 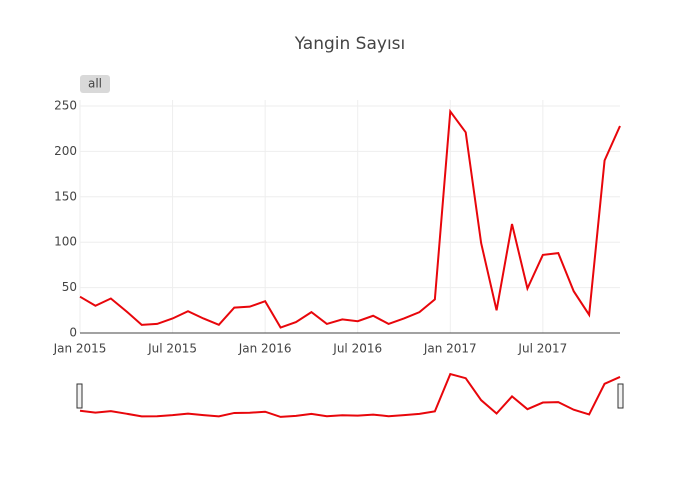 I want to click on y-tick-label: 200, so click(x=65, y=151).